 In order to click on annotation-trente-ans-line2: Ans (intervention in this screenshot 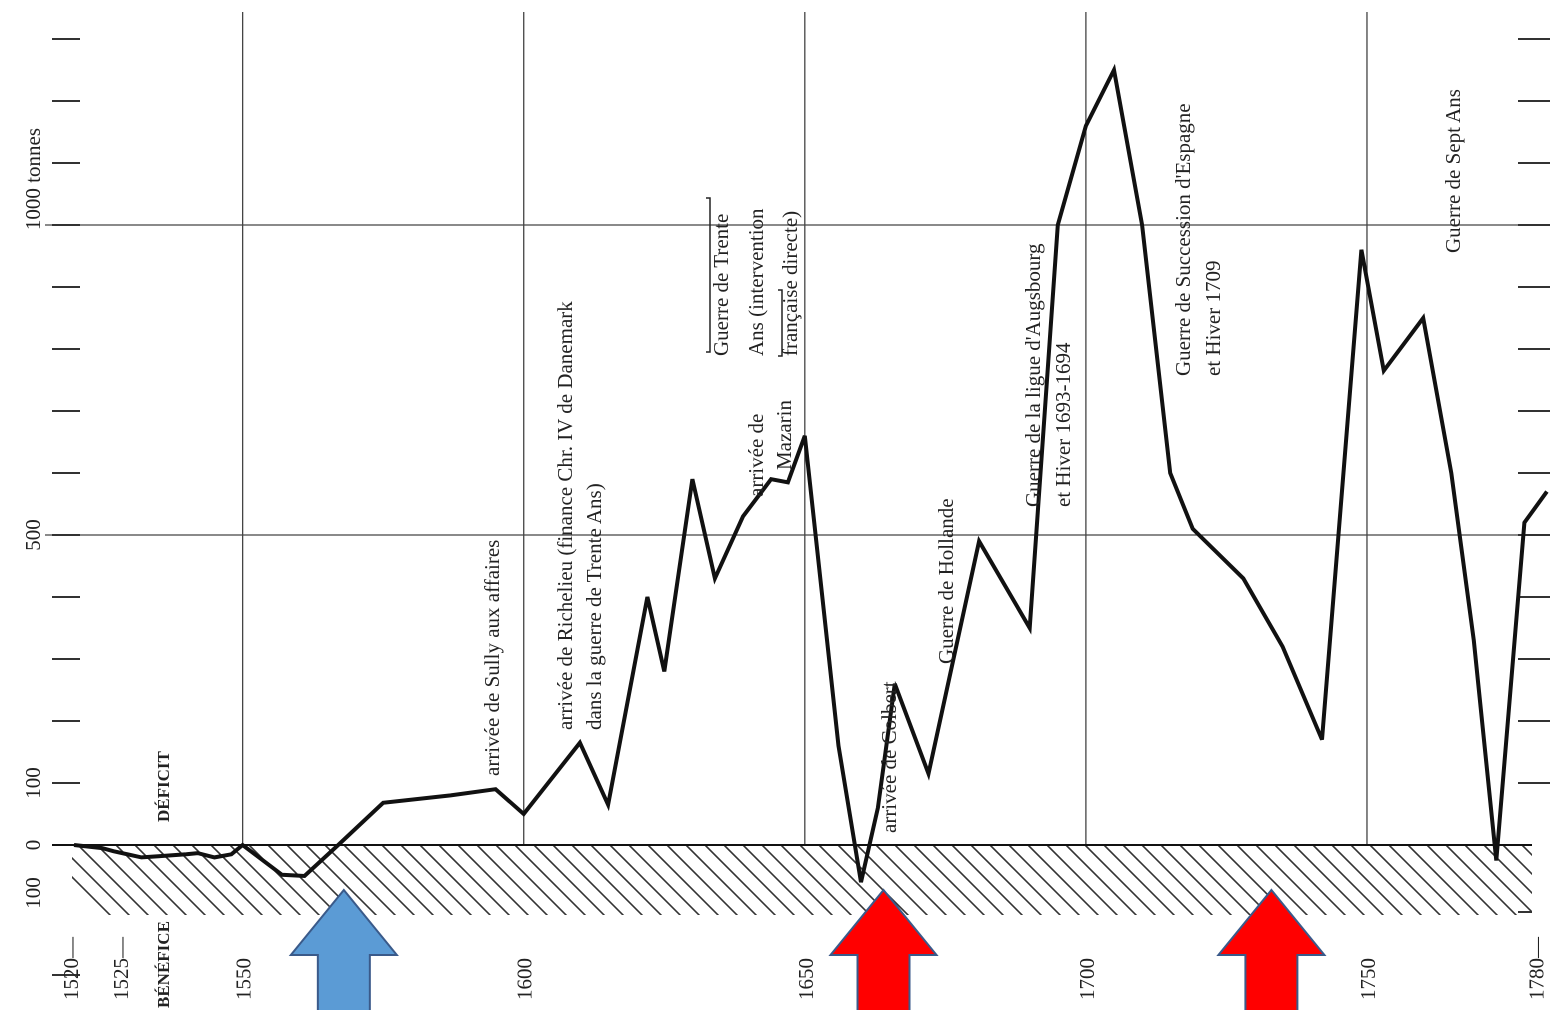, I will do `click(756, 282)`.